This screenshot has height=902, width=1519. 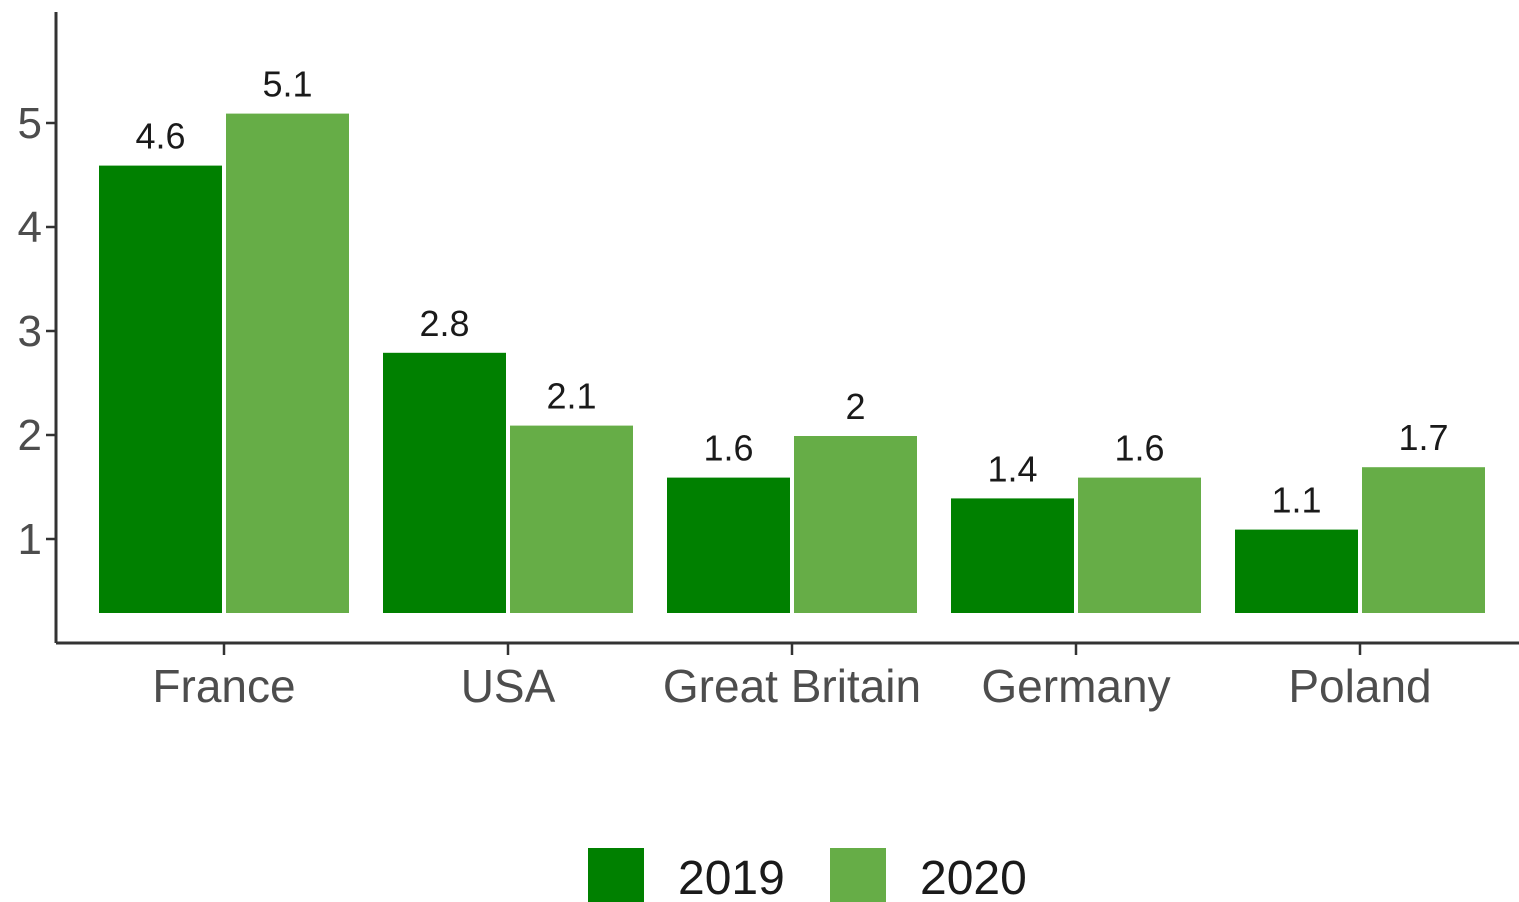 I want to click on data-label-france-2019: 4.6, so click(x=160, y=136).